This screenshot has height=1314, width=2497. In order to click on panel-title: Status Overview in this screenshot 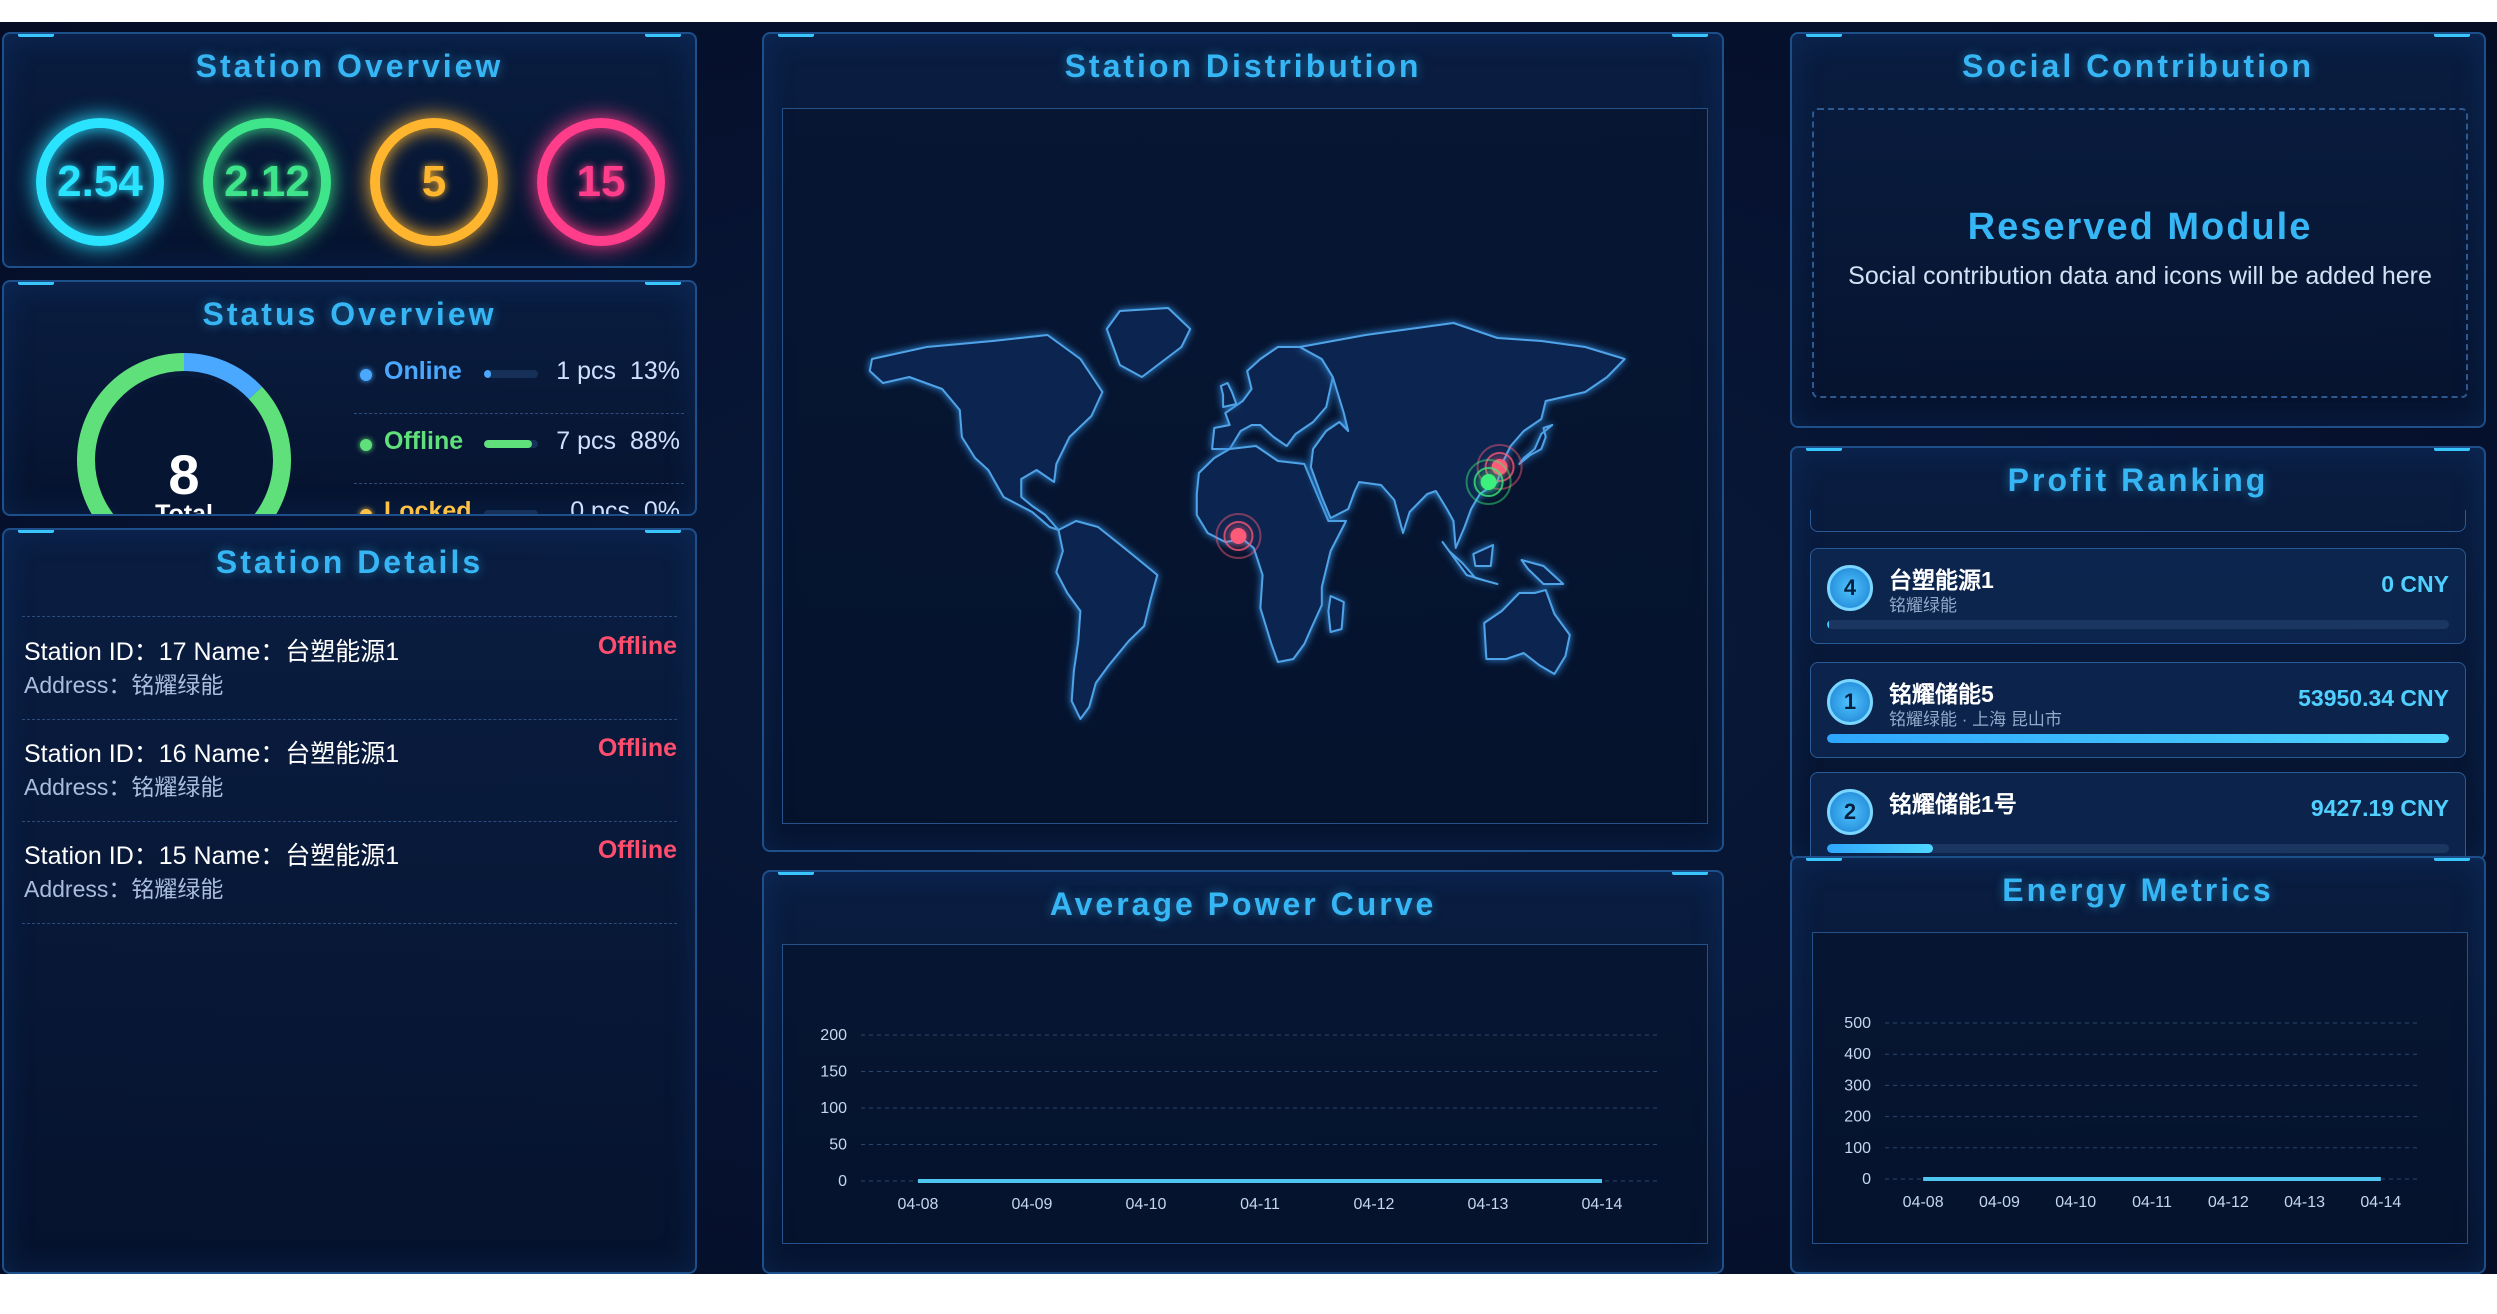, I will do `click(349, 314)`.